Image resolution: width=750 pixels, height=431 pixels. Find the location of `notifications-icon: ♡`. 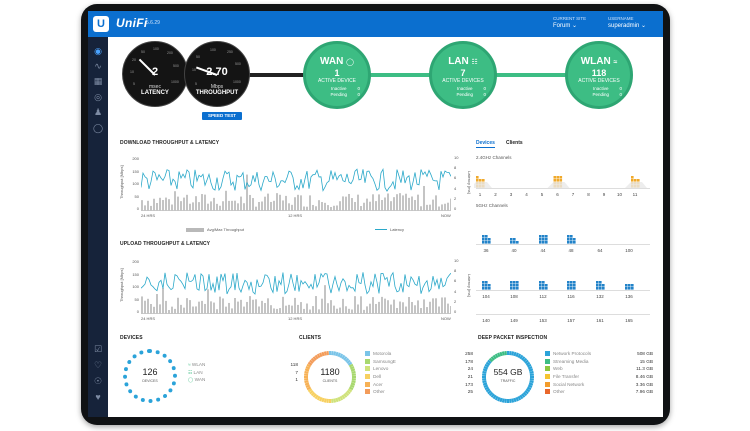

notifications-icon: ♡ is located at coordinates (98, 365).